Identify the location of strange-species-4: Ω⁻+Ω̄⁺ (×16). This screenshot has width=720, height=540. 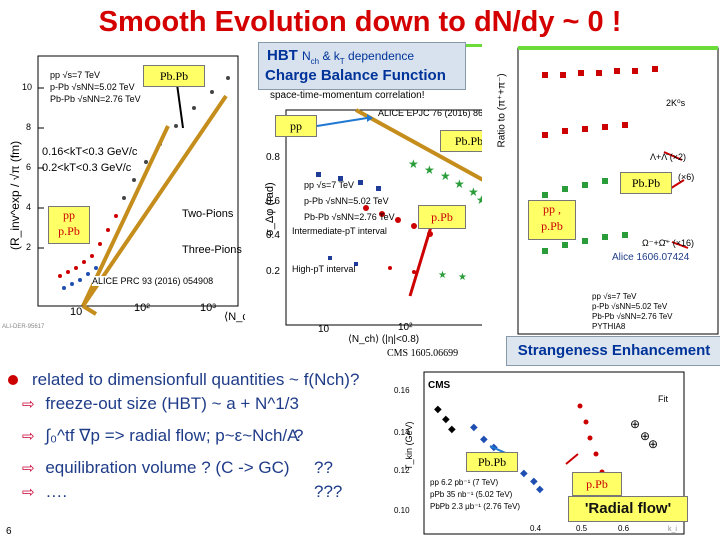
(668, 243).